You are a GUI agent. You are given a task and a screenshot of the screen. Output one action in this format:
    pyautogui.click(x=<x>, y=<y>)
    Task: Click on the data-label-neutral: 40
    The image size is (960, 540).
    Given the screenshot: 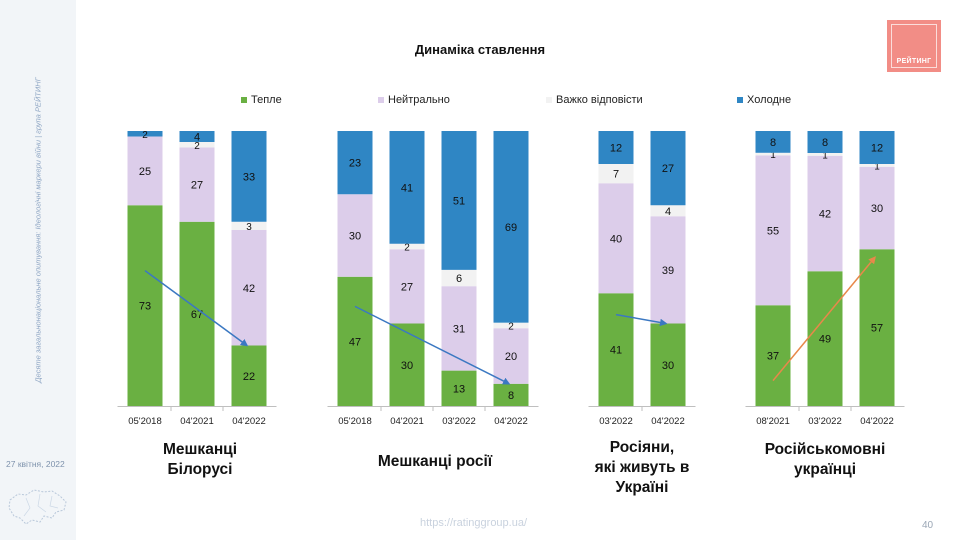 What is the action you would take?
    pyautogui.click(x=616, y=239)
    